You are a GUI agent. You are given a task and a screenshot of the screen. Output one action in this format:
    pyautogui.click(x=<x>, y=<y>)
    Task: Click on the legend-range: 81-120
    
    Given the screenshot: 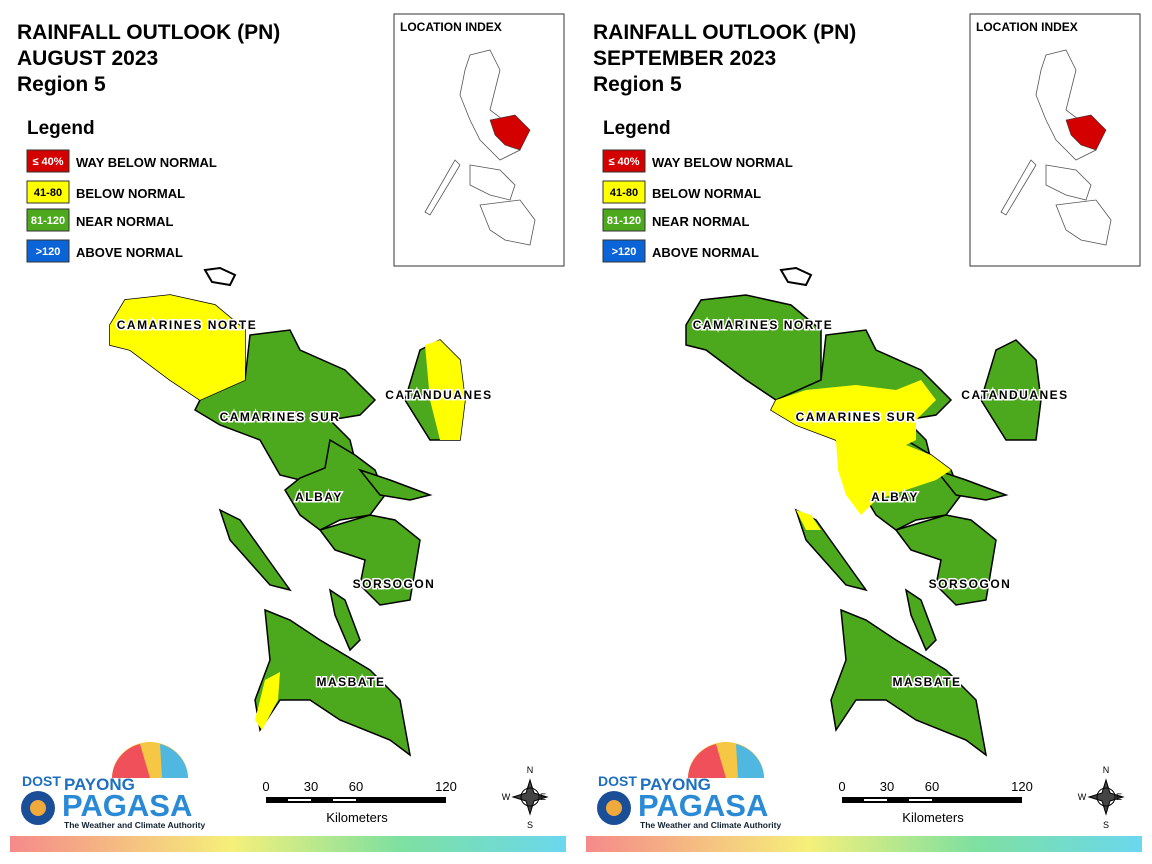 What is the action you would take?
    pyautogui.click(x=48, y=221)
    